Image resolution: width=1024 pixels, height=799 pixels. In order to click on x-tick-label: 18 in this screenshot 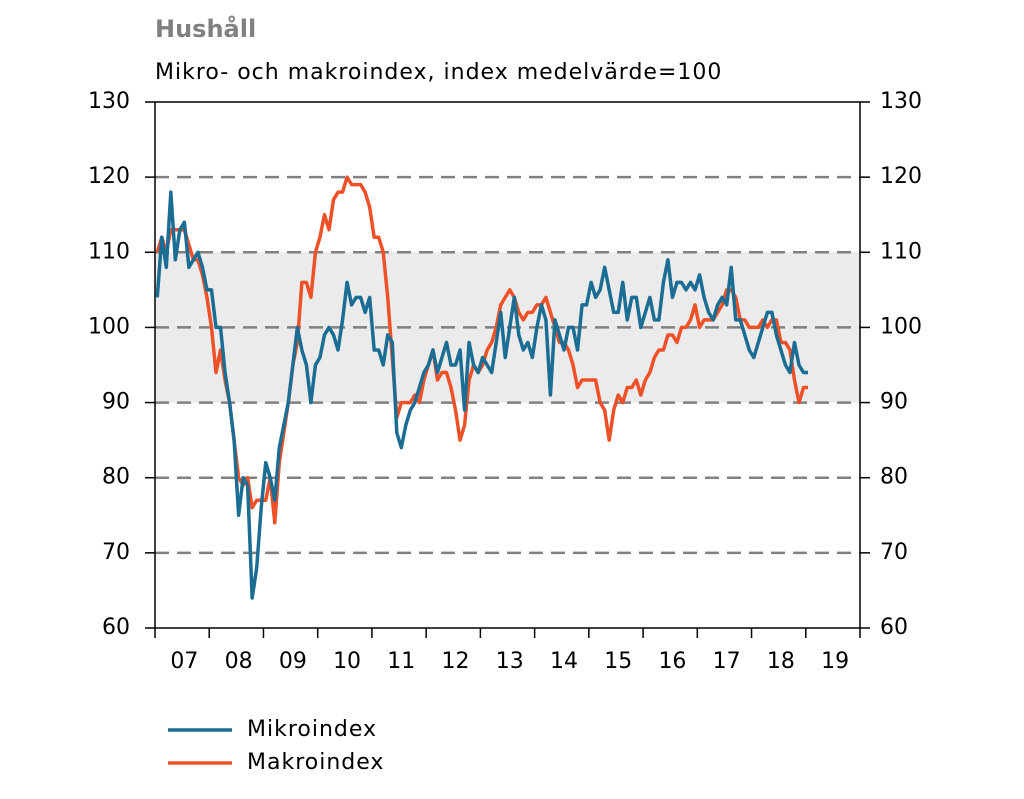, I will do `click(781, 661)`.